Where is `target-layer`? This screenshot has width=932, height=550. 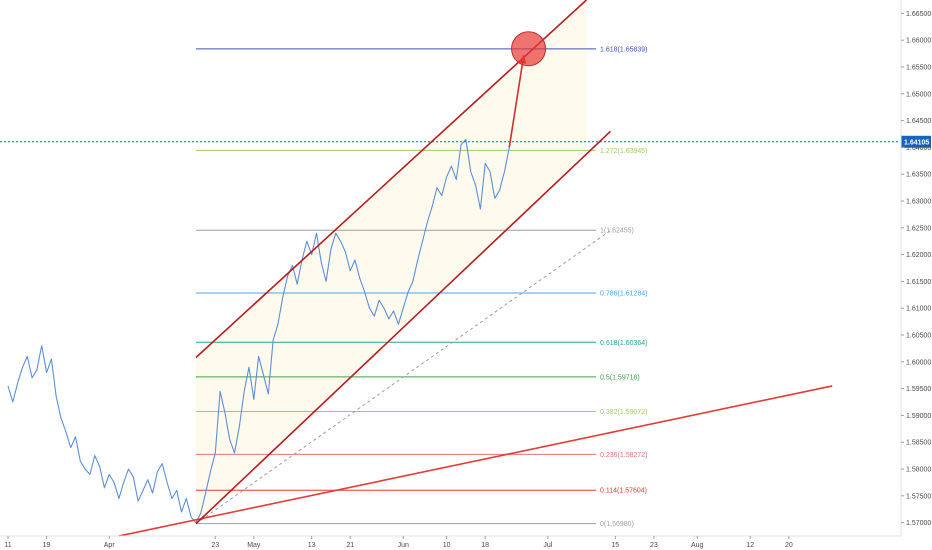
target-layer is located at coordinates (527, 89).